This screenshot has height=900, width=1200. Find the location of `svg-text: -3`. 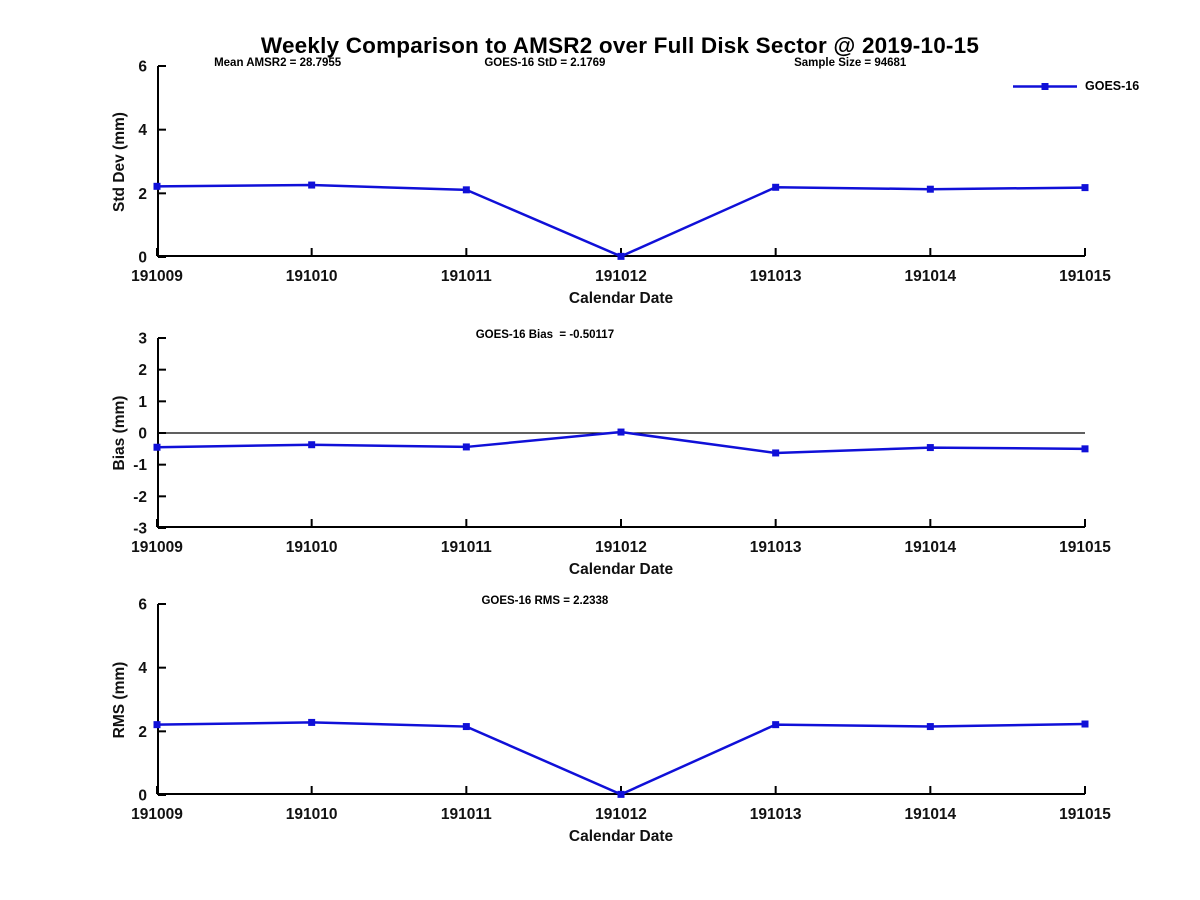

svg-text: -3 is located at coordinates (140, 529).